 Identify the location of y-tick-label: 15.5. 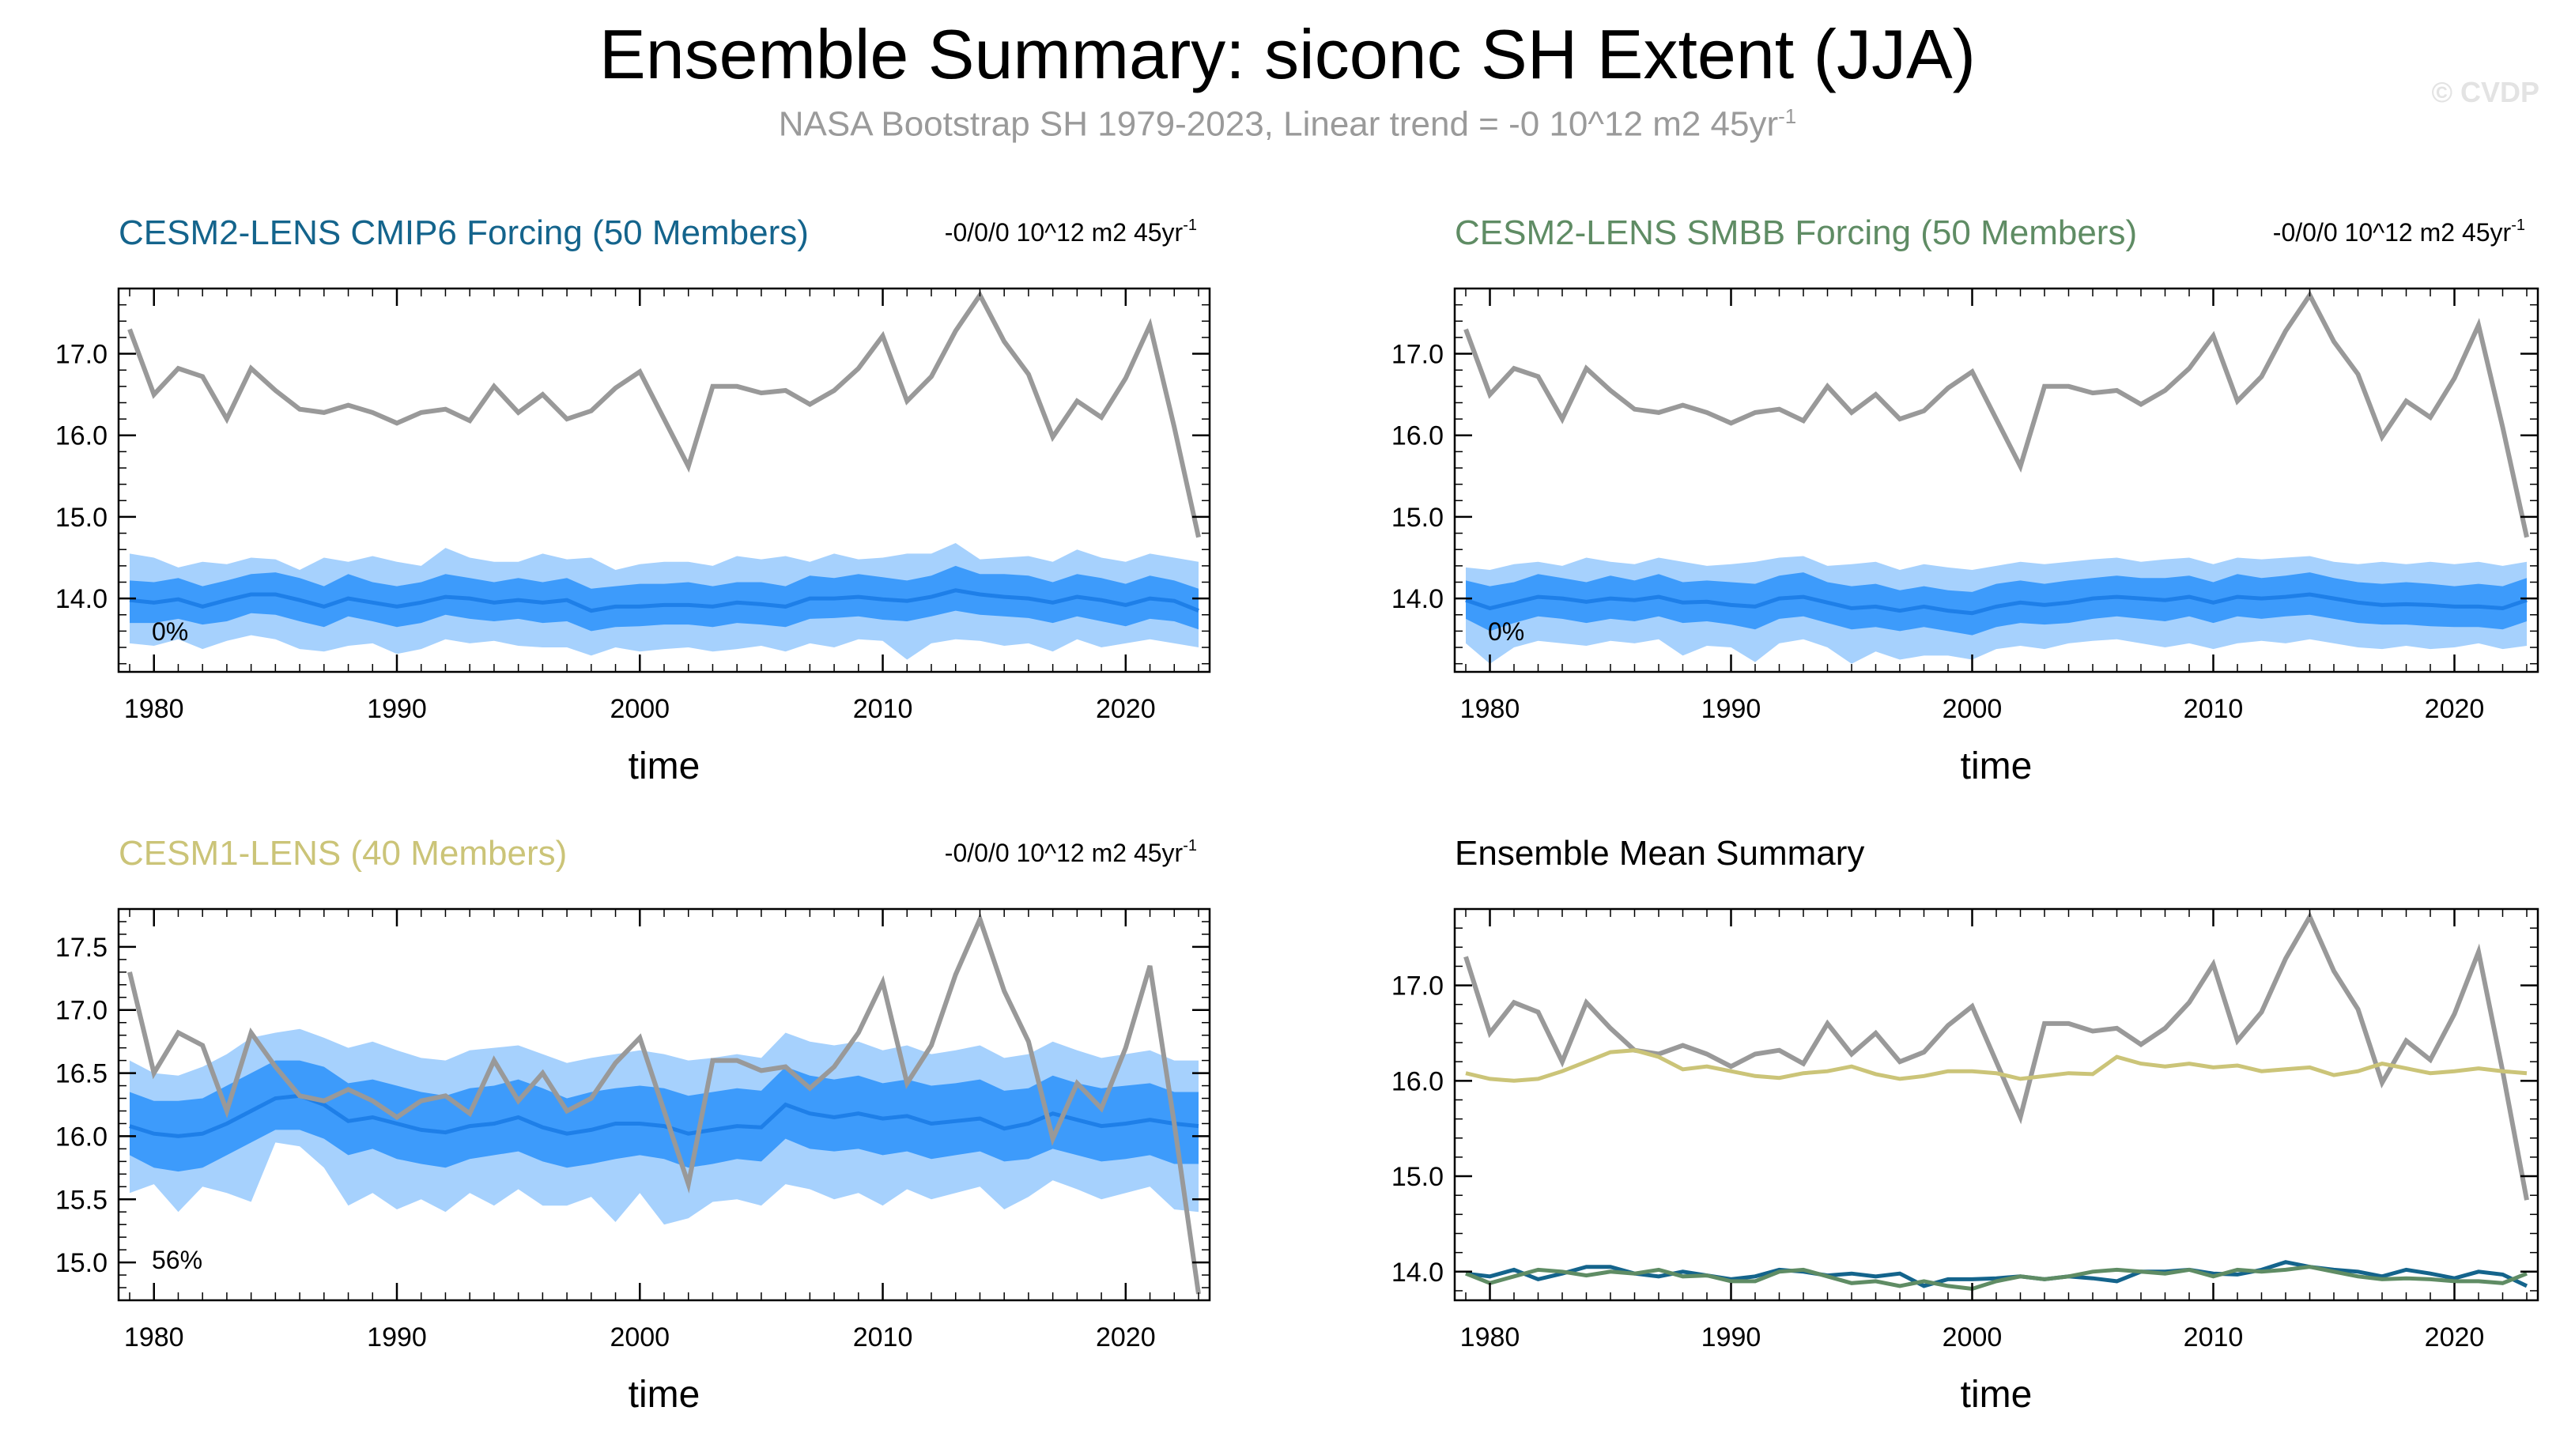
(81, 1200).